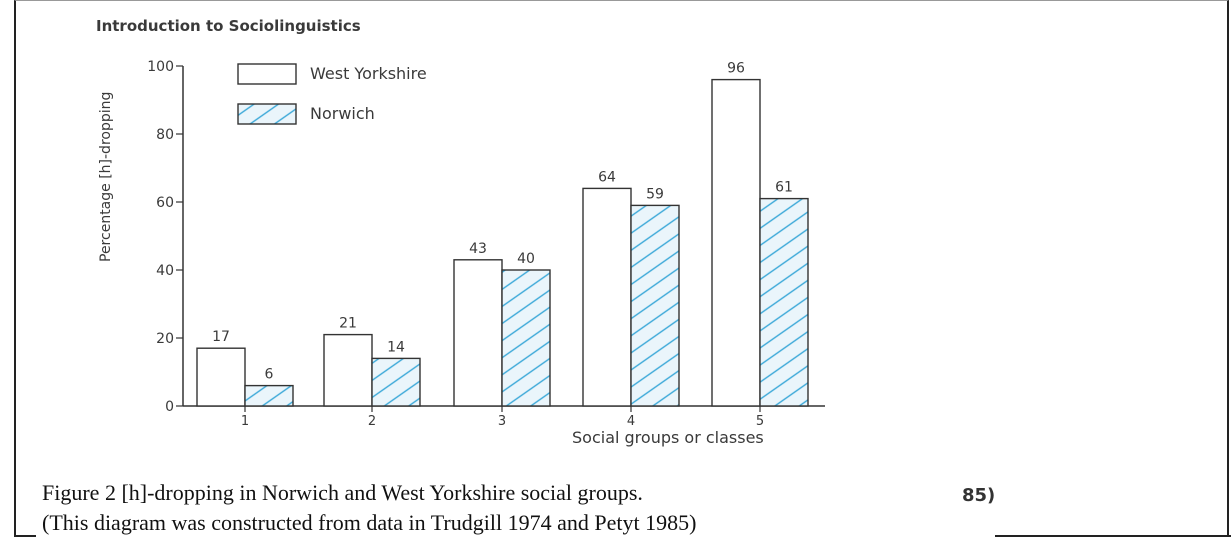  What do you see at coordinates (165, 135) in the screenshot?
I see `y-tick-label: 80` at bounding box center [165, 135].